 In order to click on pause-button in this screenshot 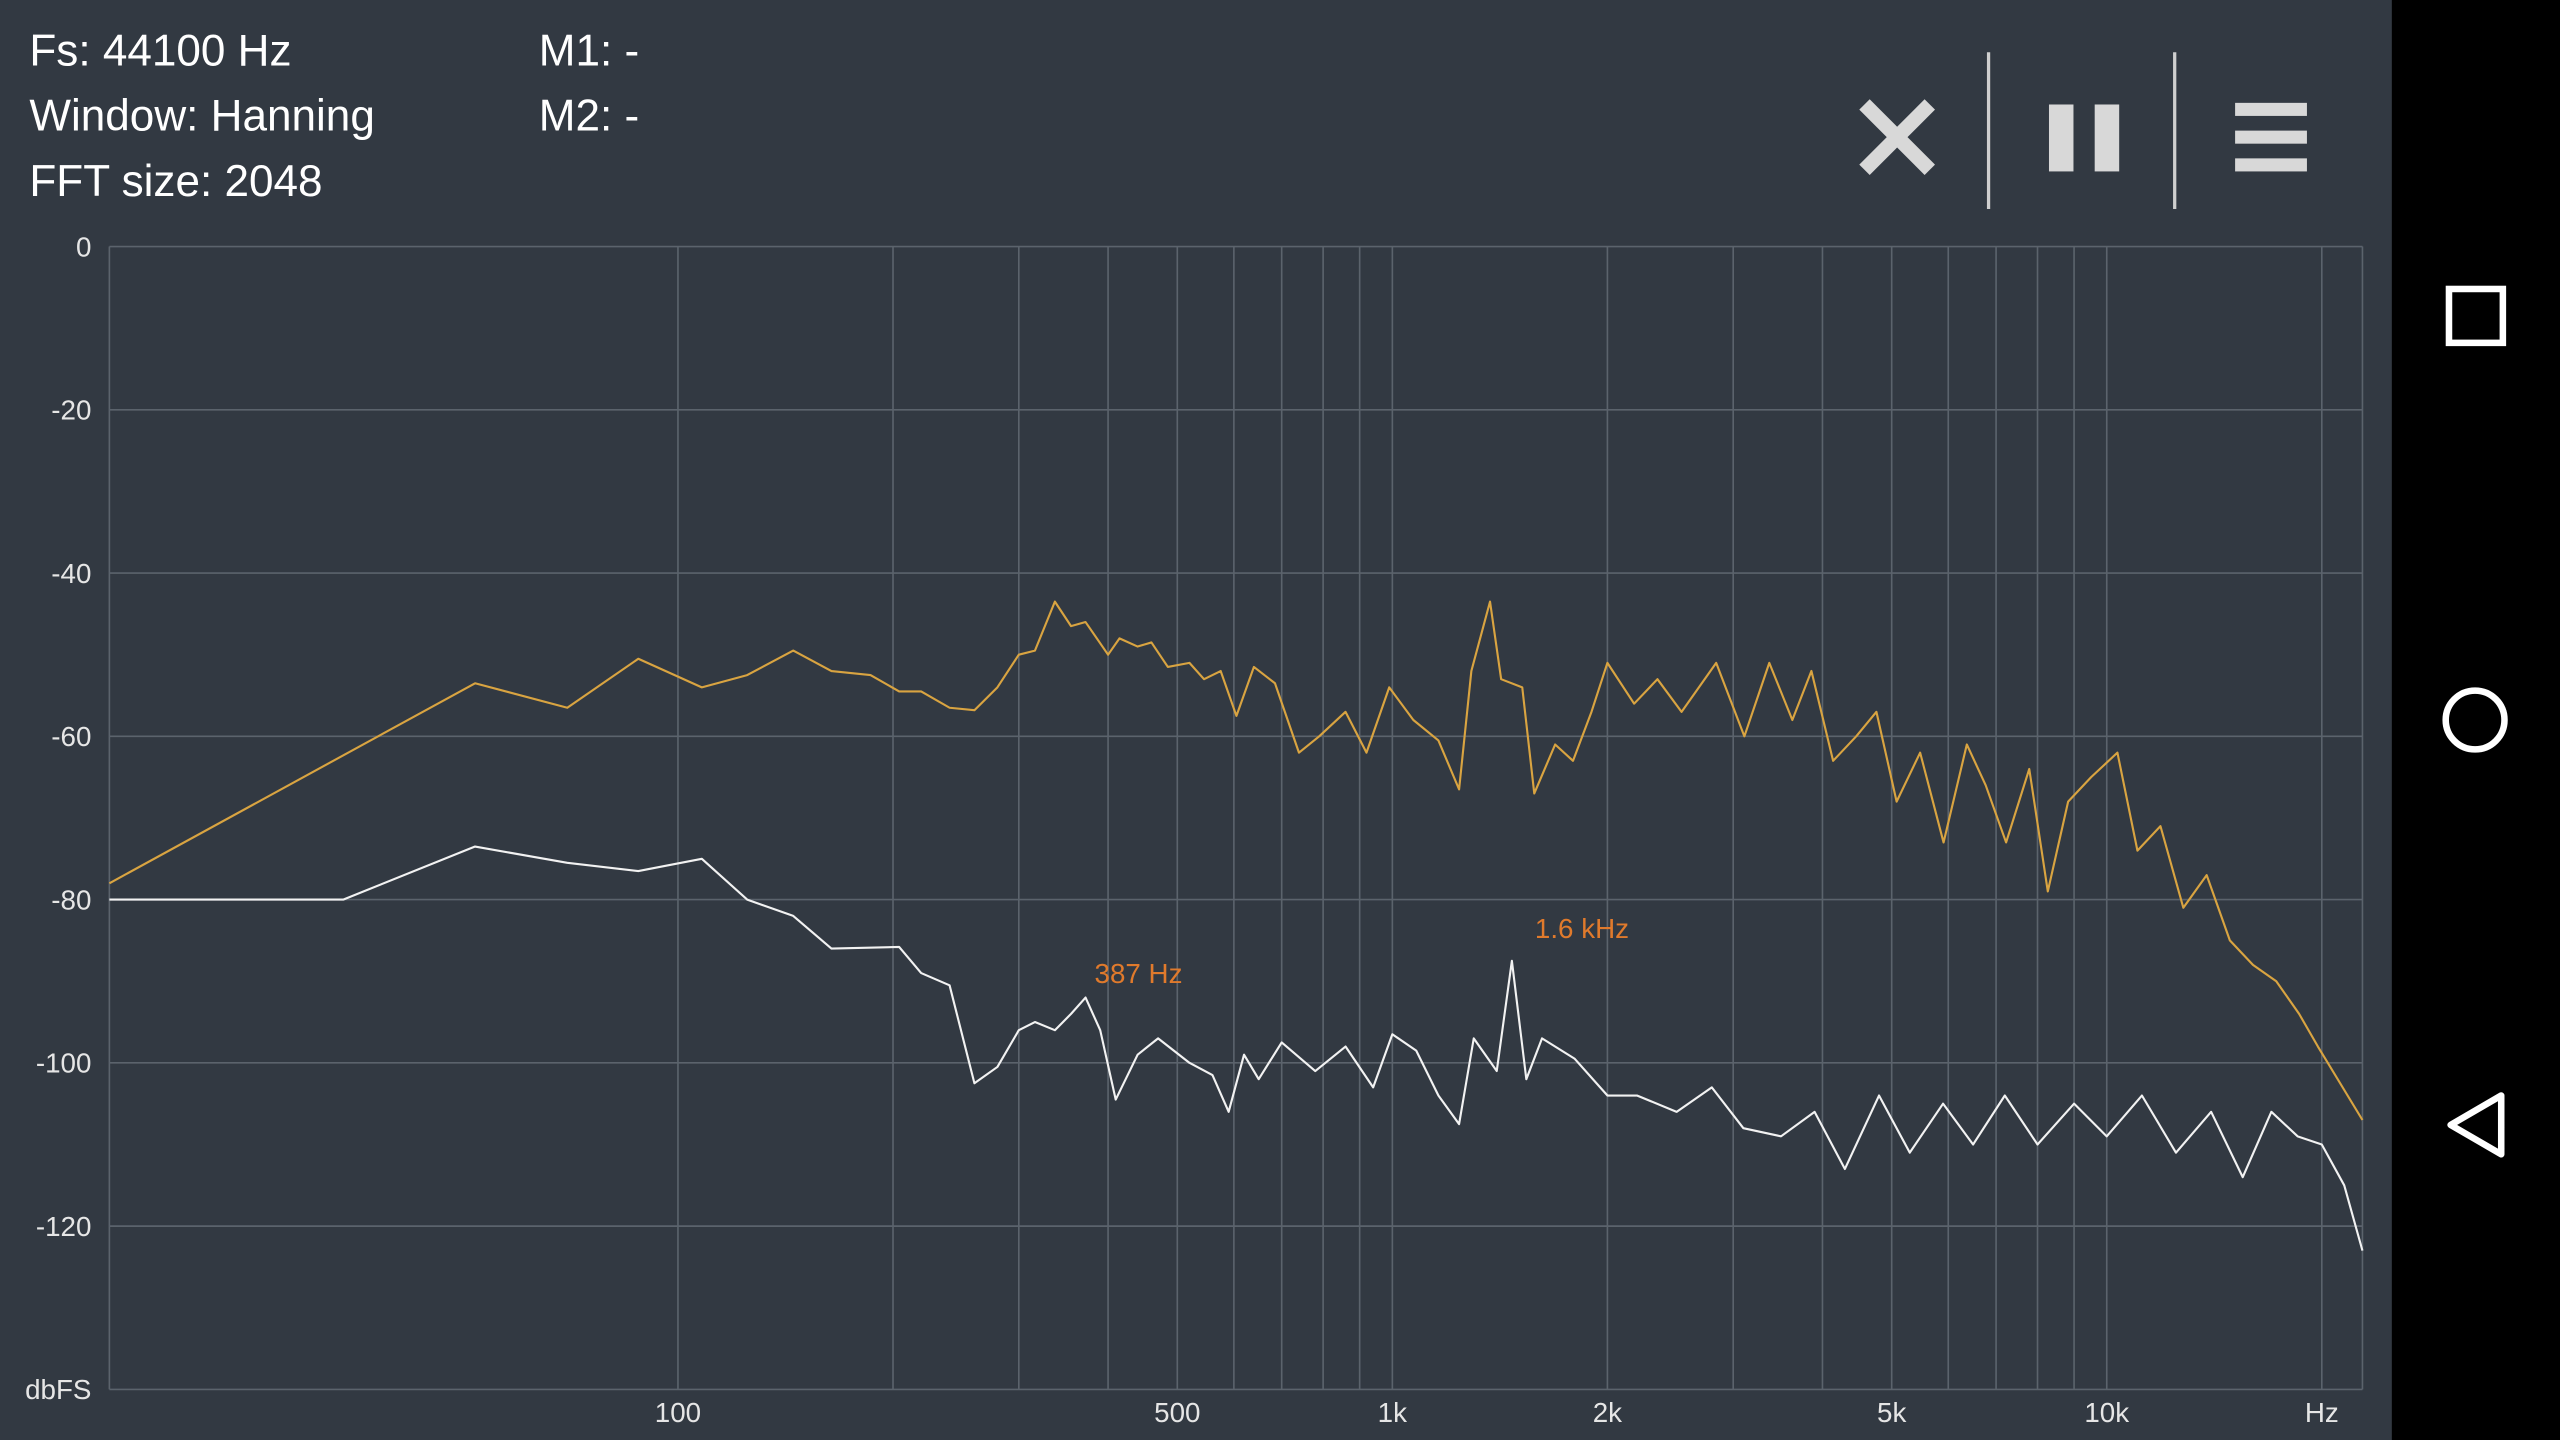, I will do `click(2084, 138)`.